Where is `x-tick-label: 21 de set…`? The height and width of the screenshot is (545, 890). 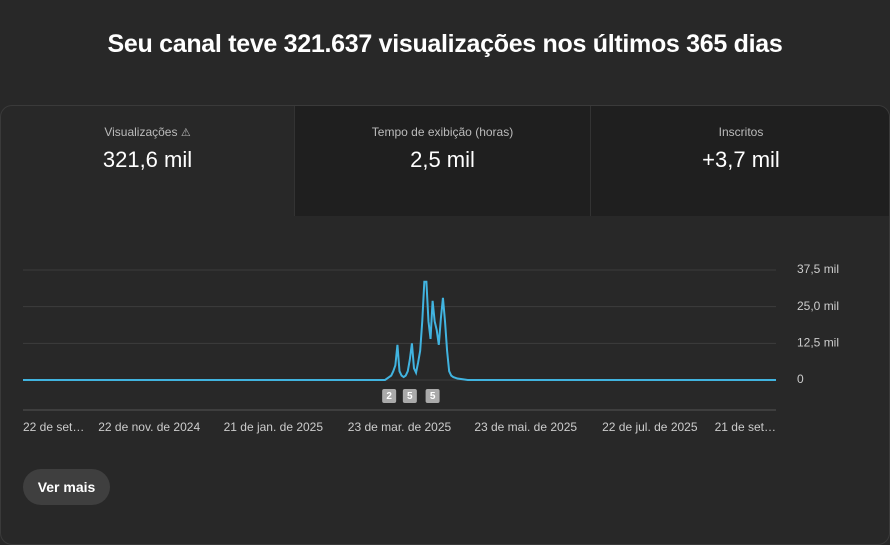 x-tick-label: 21 de set… is located at coordinates (745, 427).